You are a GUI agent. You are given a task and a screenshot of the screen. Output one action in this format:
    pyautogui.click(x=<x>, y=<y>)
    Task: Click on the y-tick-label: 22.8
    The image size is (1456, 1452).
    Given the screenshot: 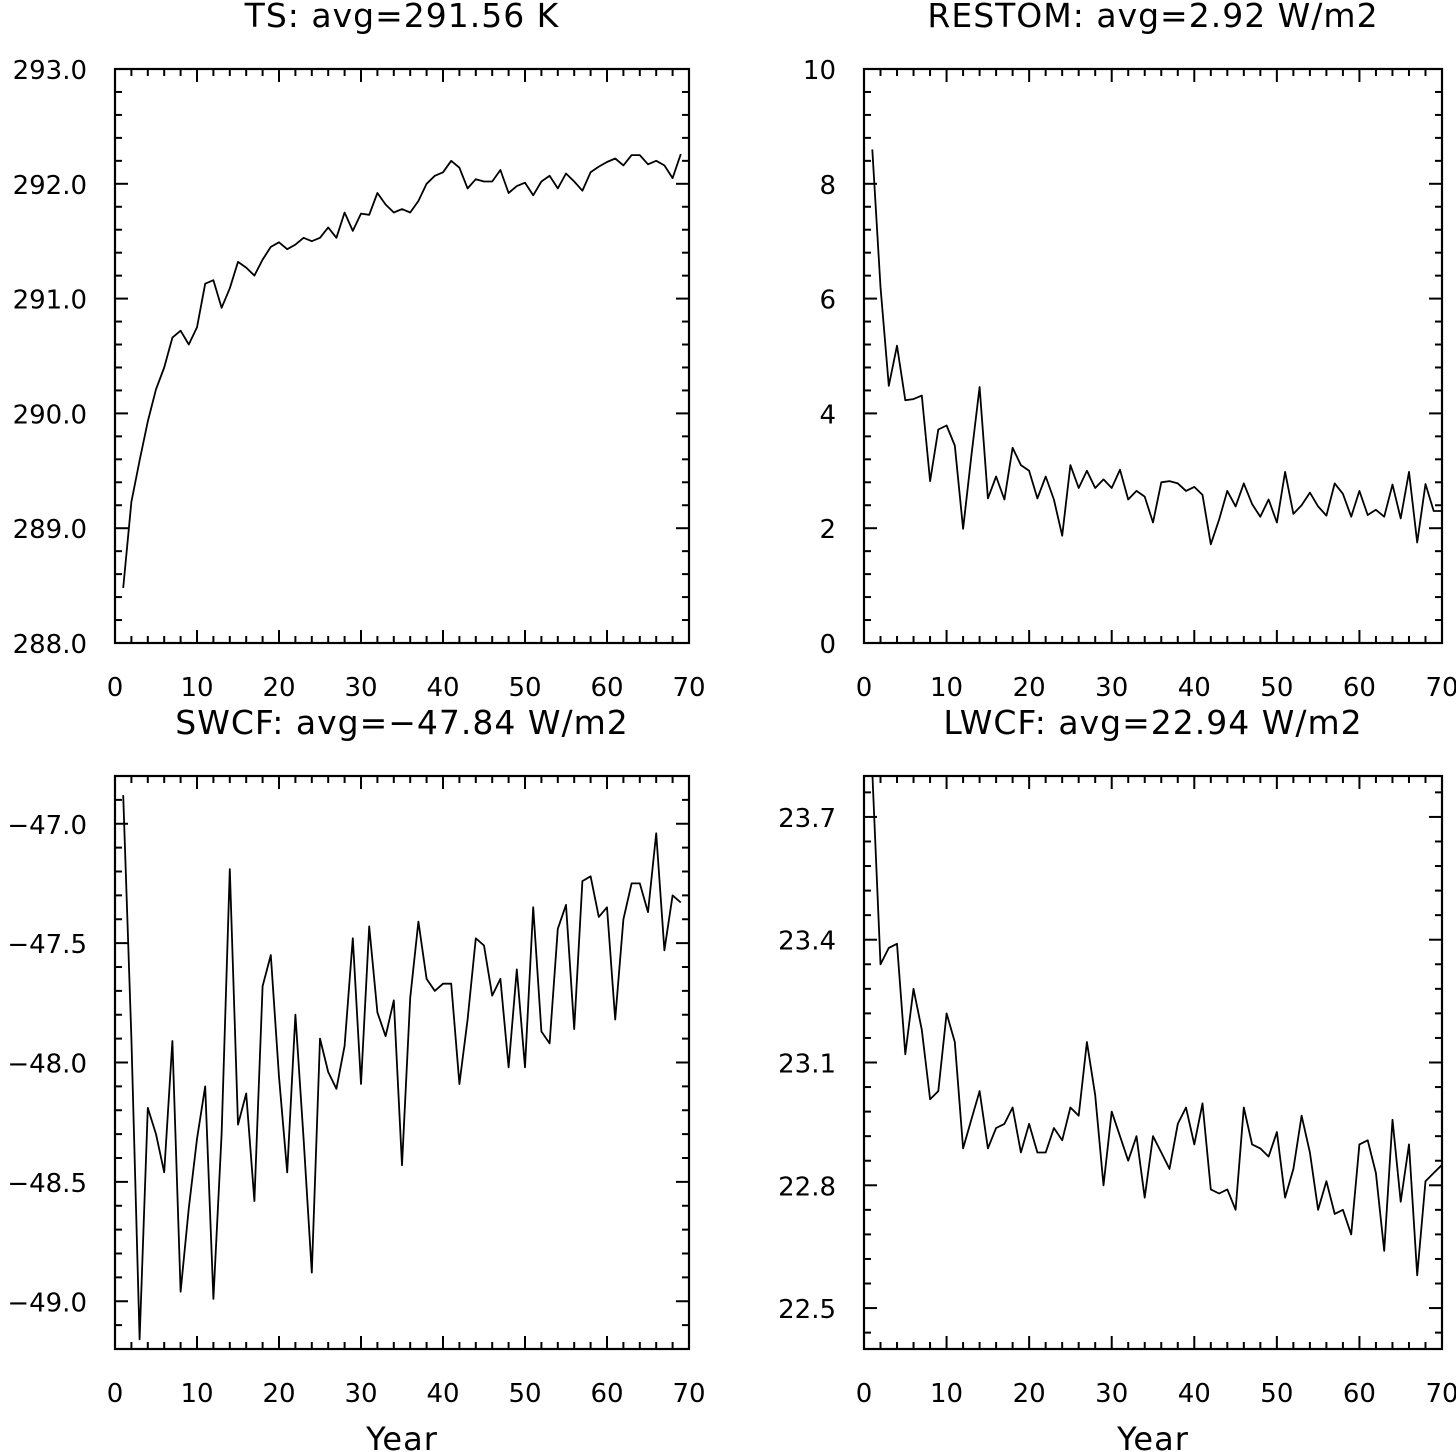 What is the action you would take?
    pyautogui.click(x=807, y=1187)
    